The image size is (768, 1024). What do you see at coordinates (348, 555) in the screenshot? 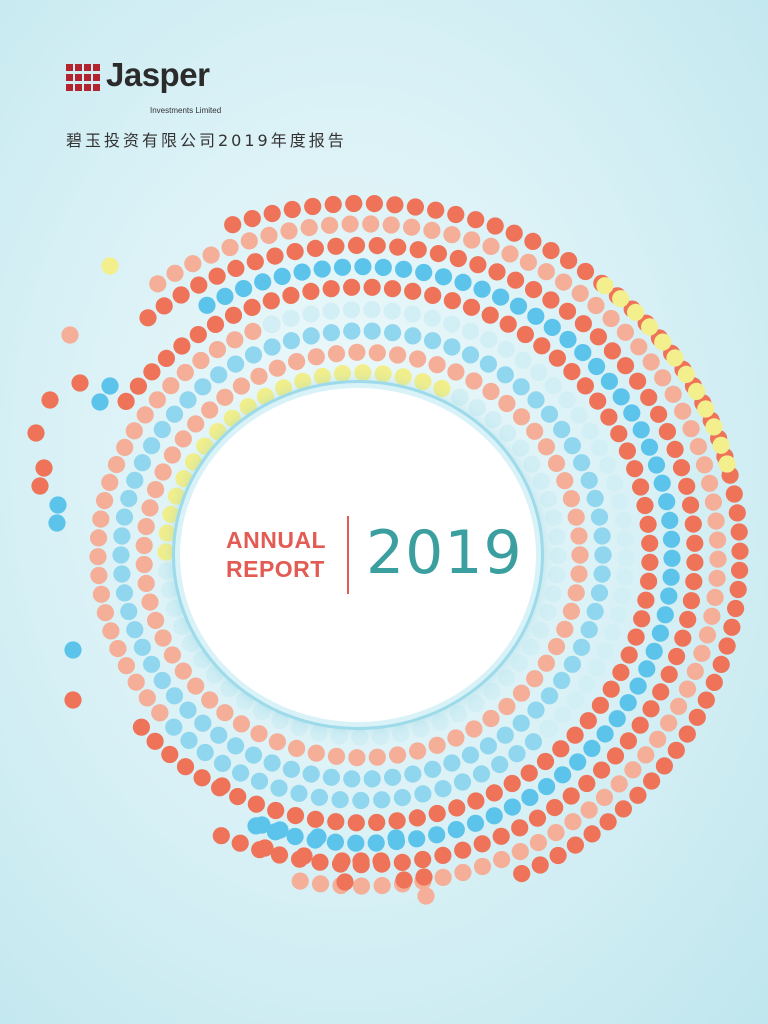
I see `title-divider` at bounding box center [348, 555].